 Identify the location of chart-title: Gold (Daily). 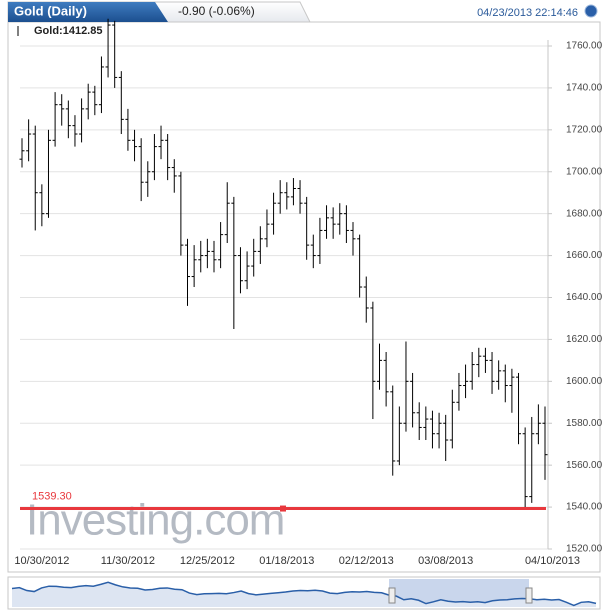
(50, 10).